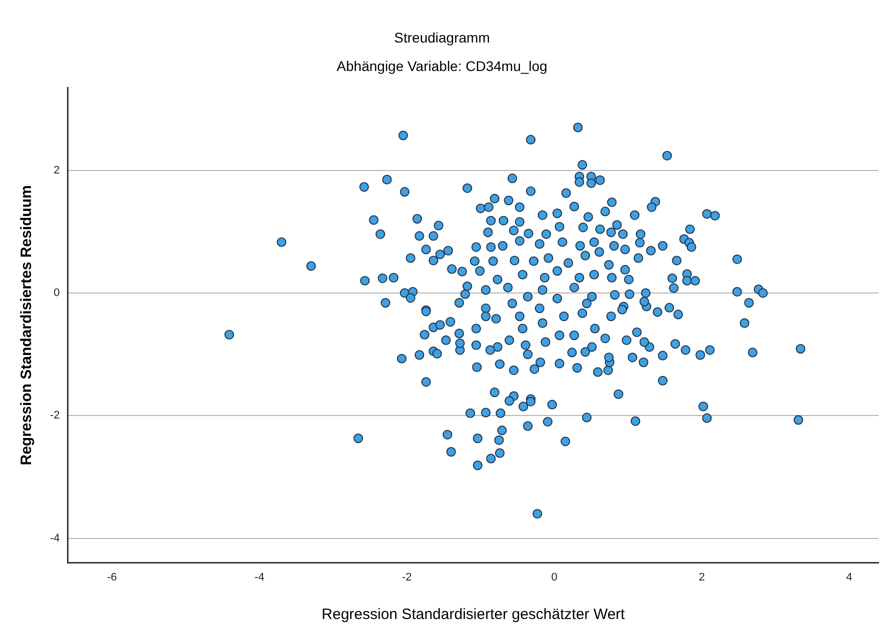  Describe the element at coordinates (849, 577) in the screenshot. I see `x-tick-label: 4` at that location.